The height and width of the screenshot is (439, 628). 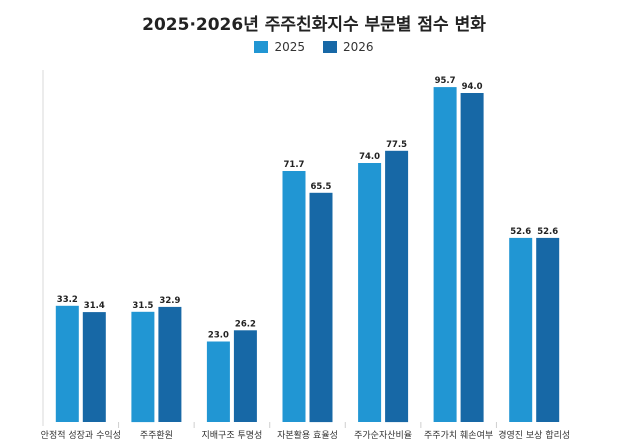 I want to click on value-label-2026-3: 65.5, so click(x=321, y=187).